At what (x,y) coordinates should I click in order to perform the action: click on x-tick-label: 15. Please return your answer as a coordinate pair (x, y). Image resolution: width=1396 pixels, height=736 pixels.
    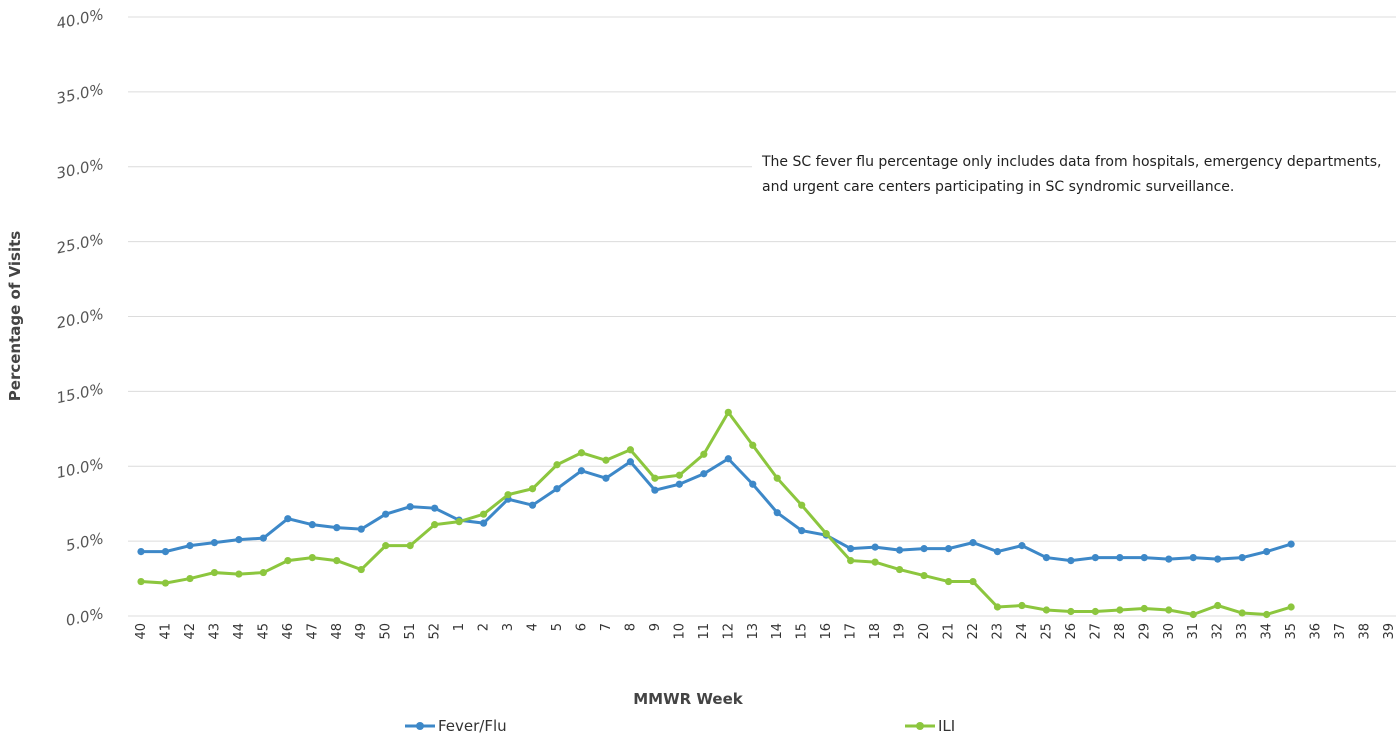
    Looking at the image, I should click on (802, 631).